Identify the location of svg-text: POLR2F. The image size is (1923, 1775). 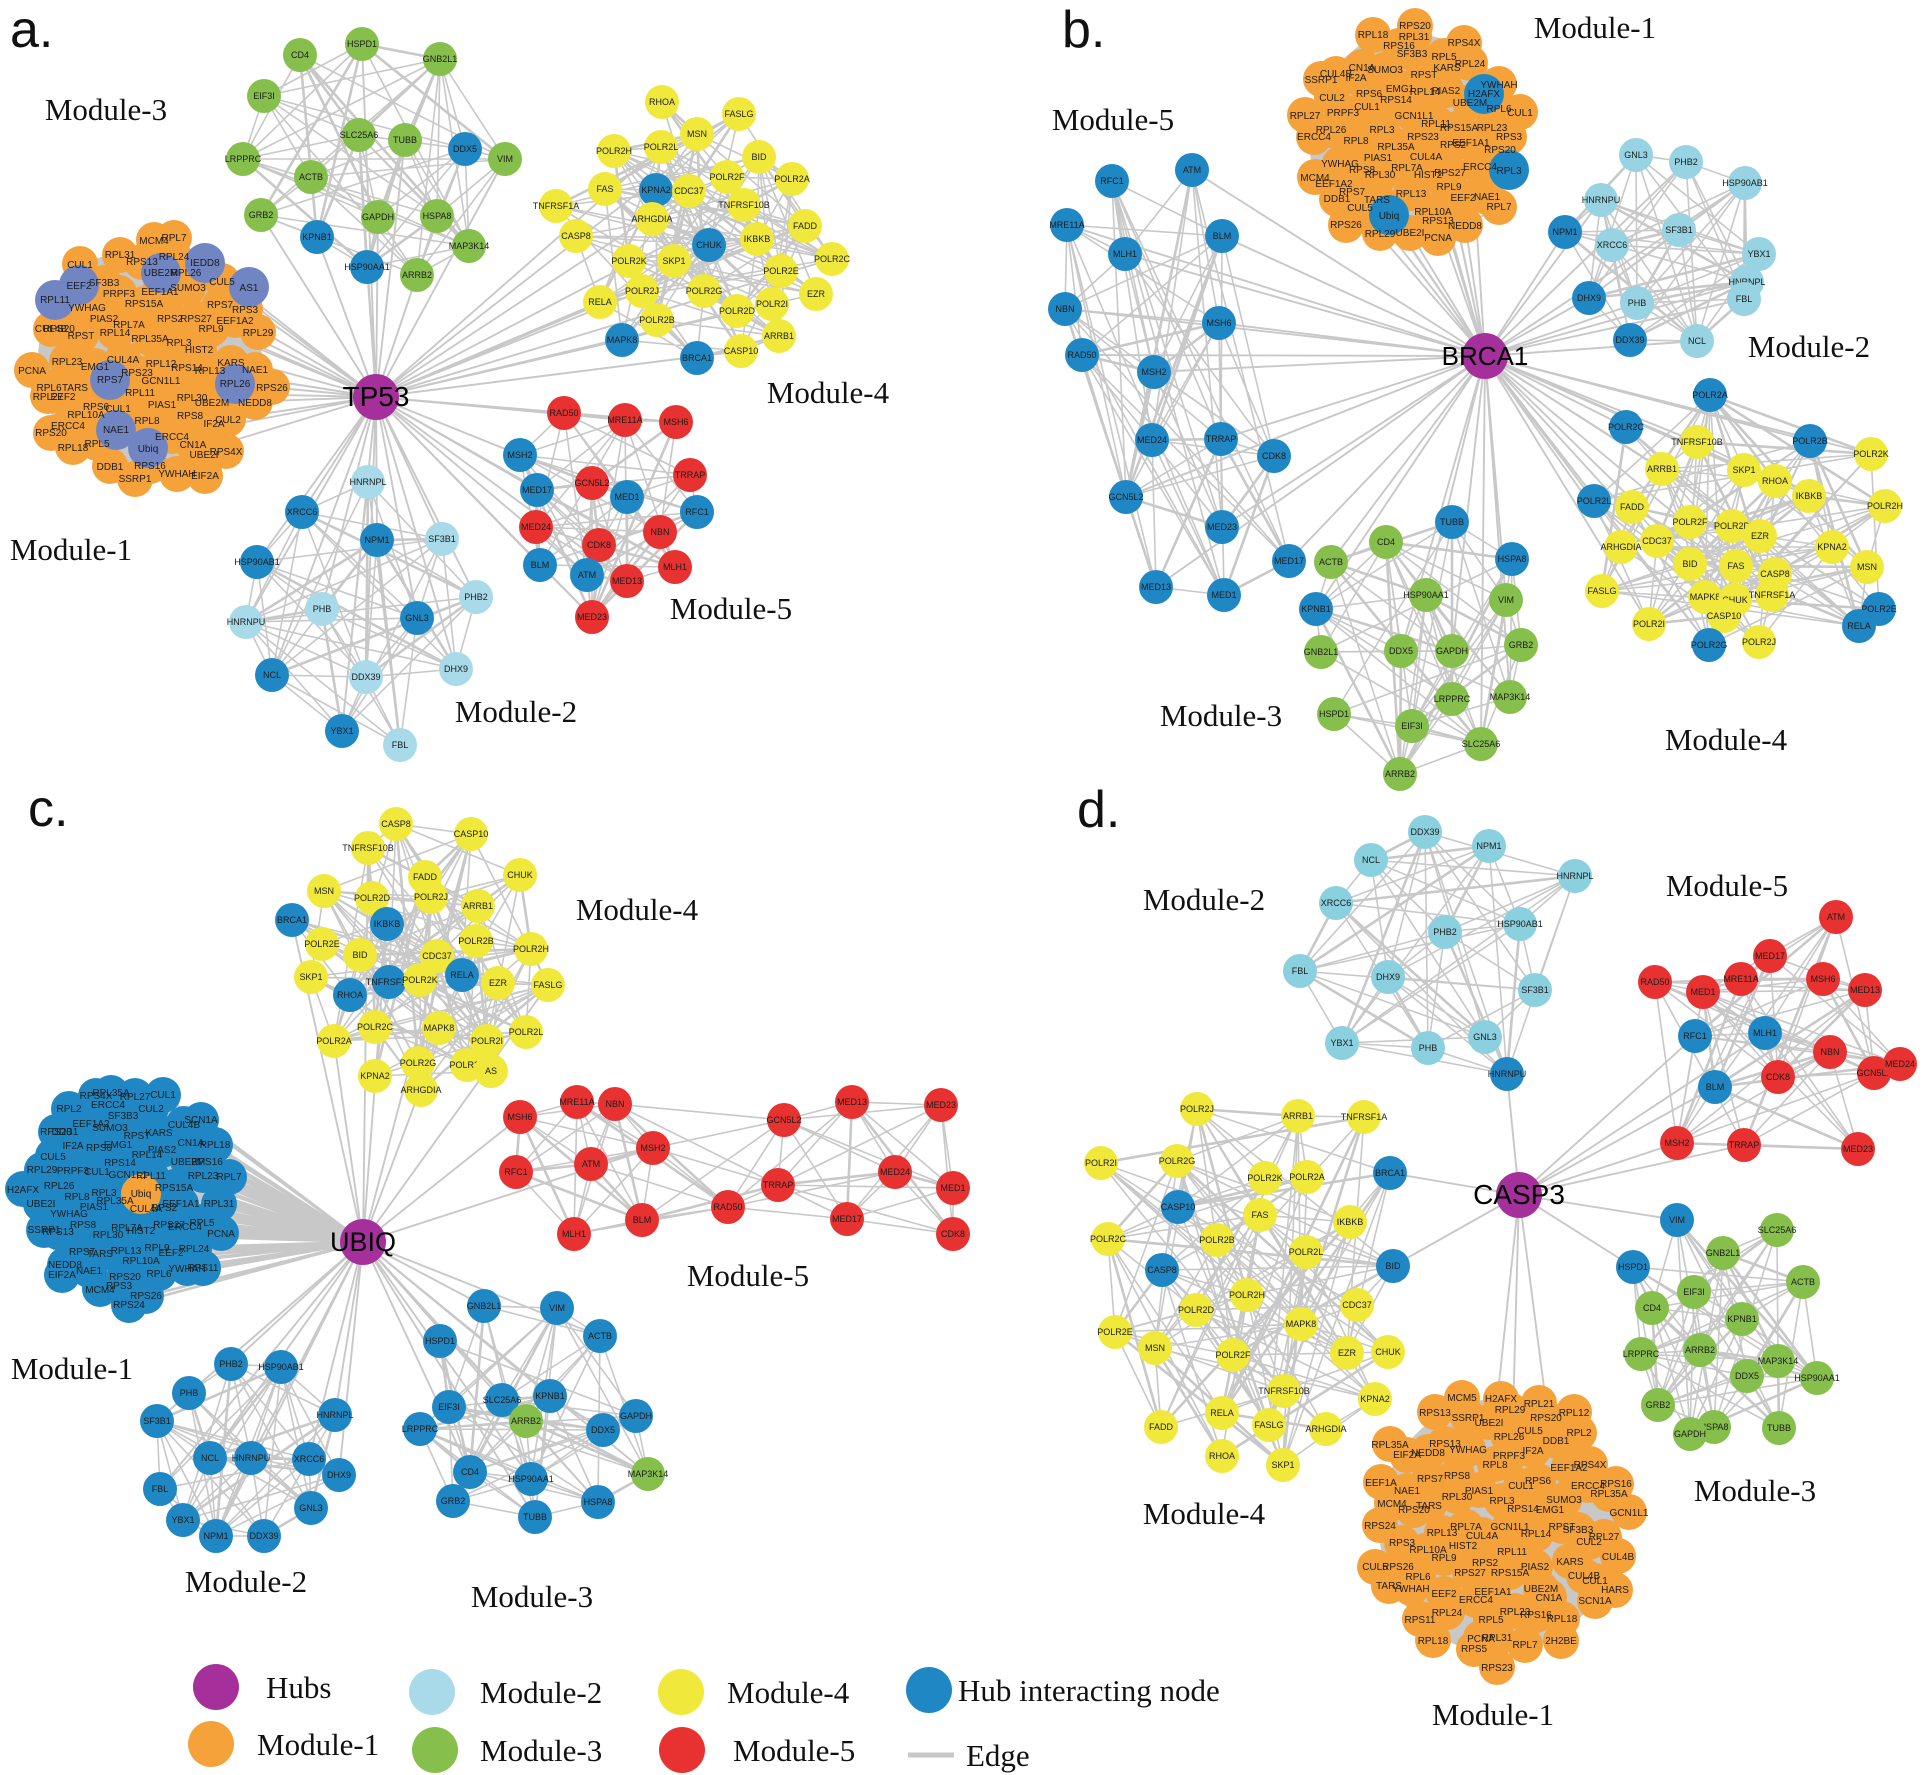
(467, 1065).